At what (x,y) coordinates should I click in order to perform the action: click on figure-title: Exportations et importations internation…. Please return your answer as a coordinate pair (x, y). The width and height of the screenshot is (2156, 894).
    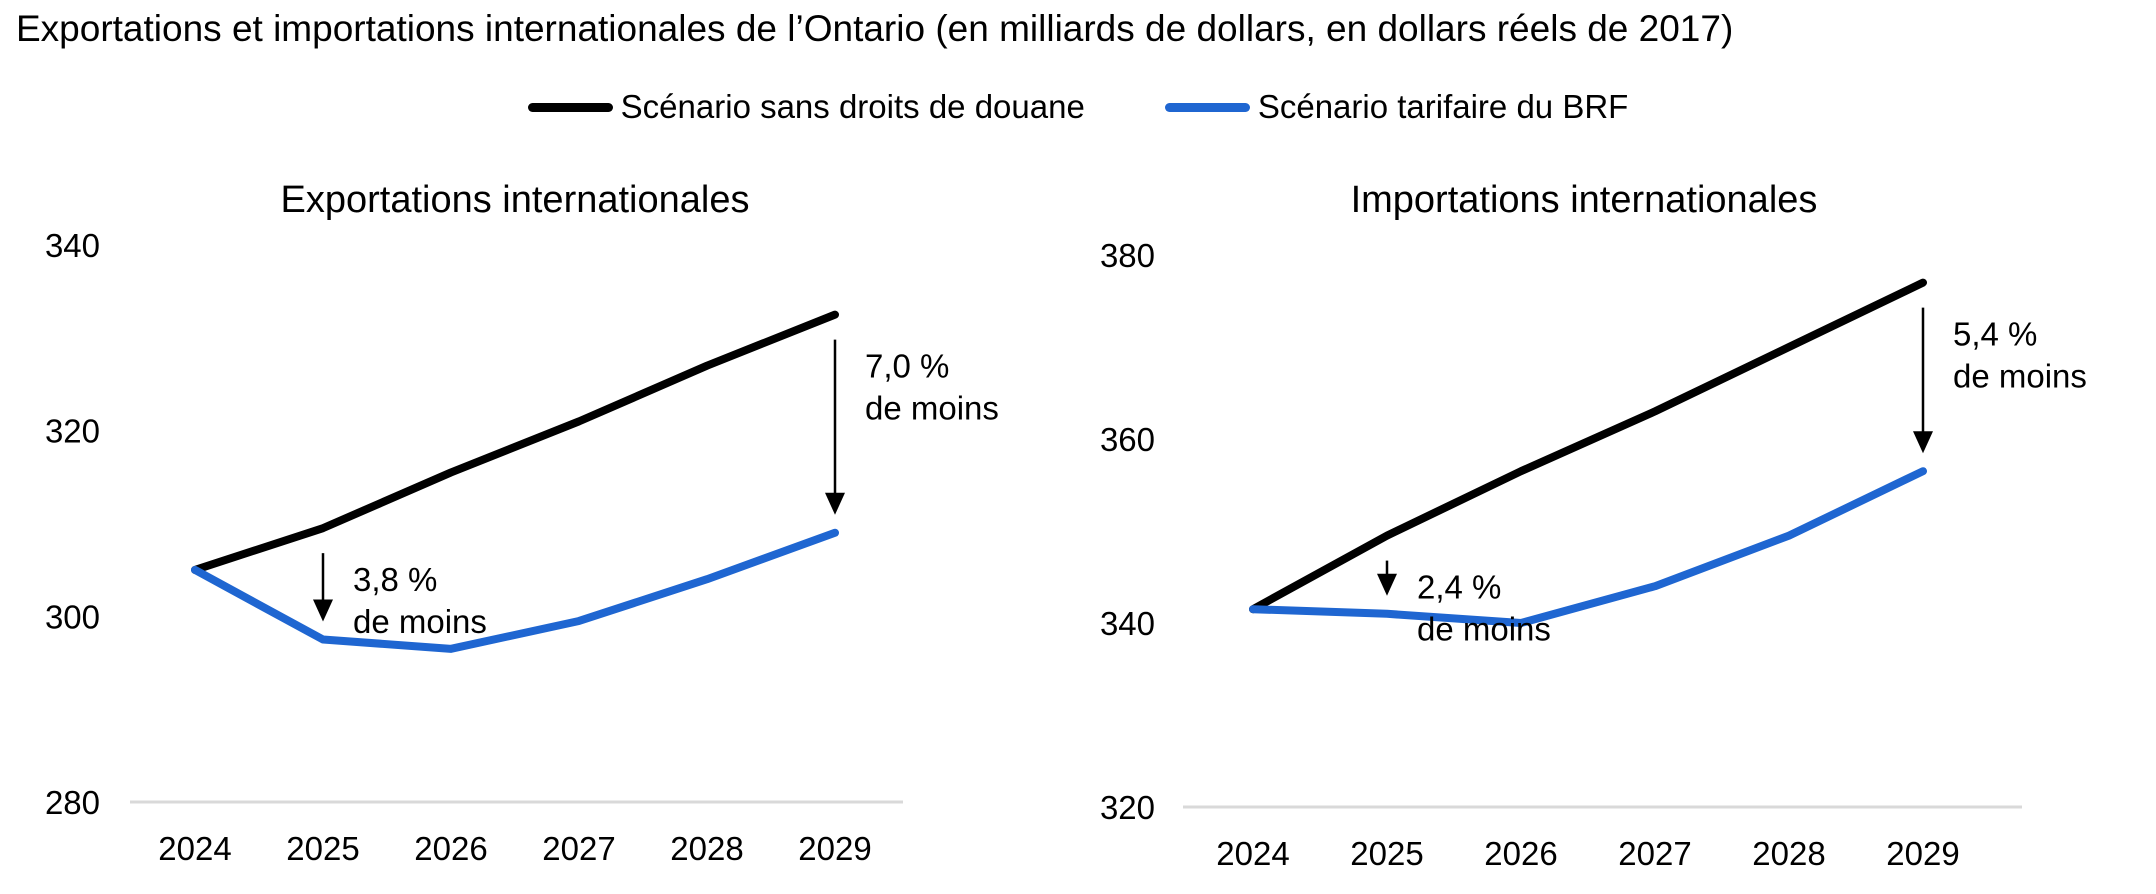
    Looking at the image, I should click on (875, 28).